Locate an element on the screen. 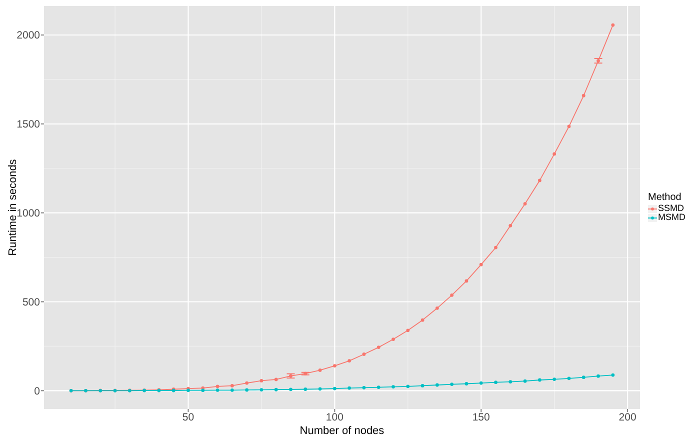  y-tick-label: 0 is located at coordinates (37, 391).